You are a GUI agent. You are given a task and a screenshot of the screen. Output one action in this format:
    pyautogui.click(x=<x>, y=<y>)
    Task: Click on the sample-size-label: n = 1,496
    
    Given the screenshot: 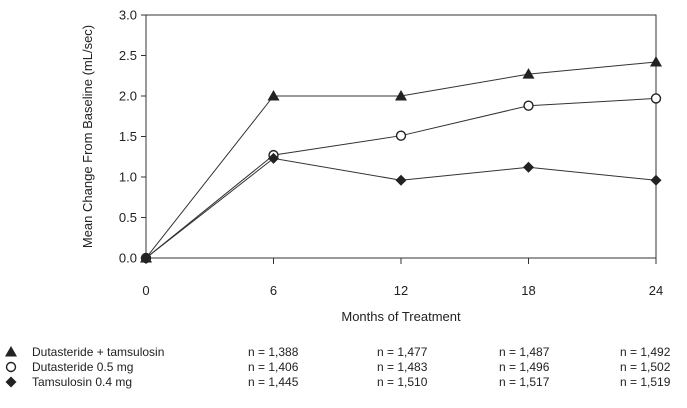 What is the action you would take?
    pyautogui.click(x=524, y=367)
    